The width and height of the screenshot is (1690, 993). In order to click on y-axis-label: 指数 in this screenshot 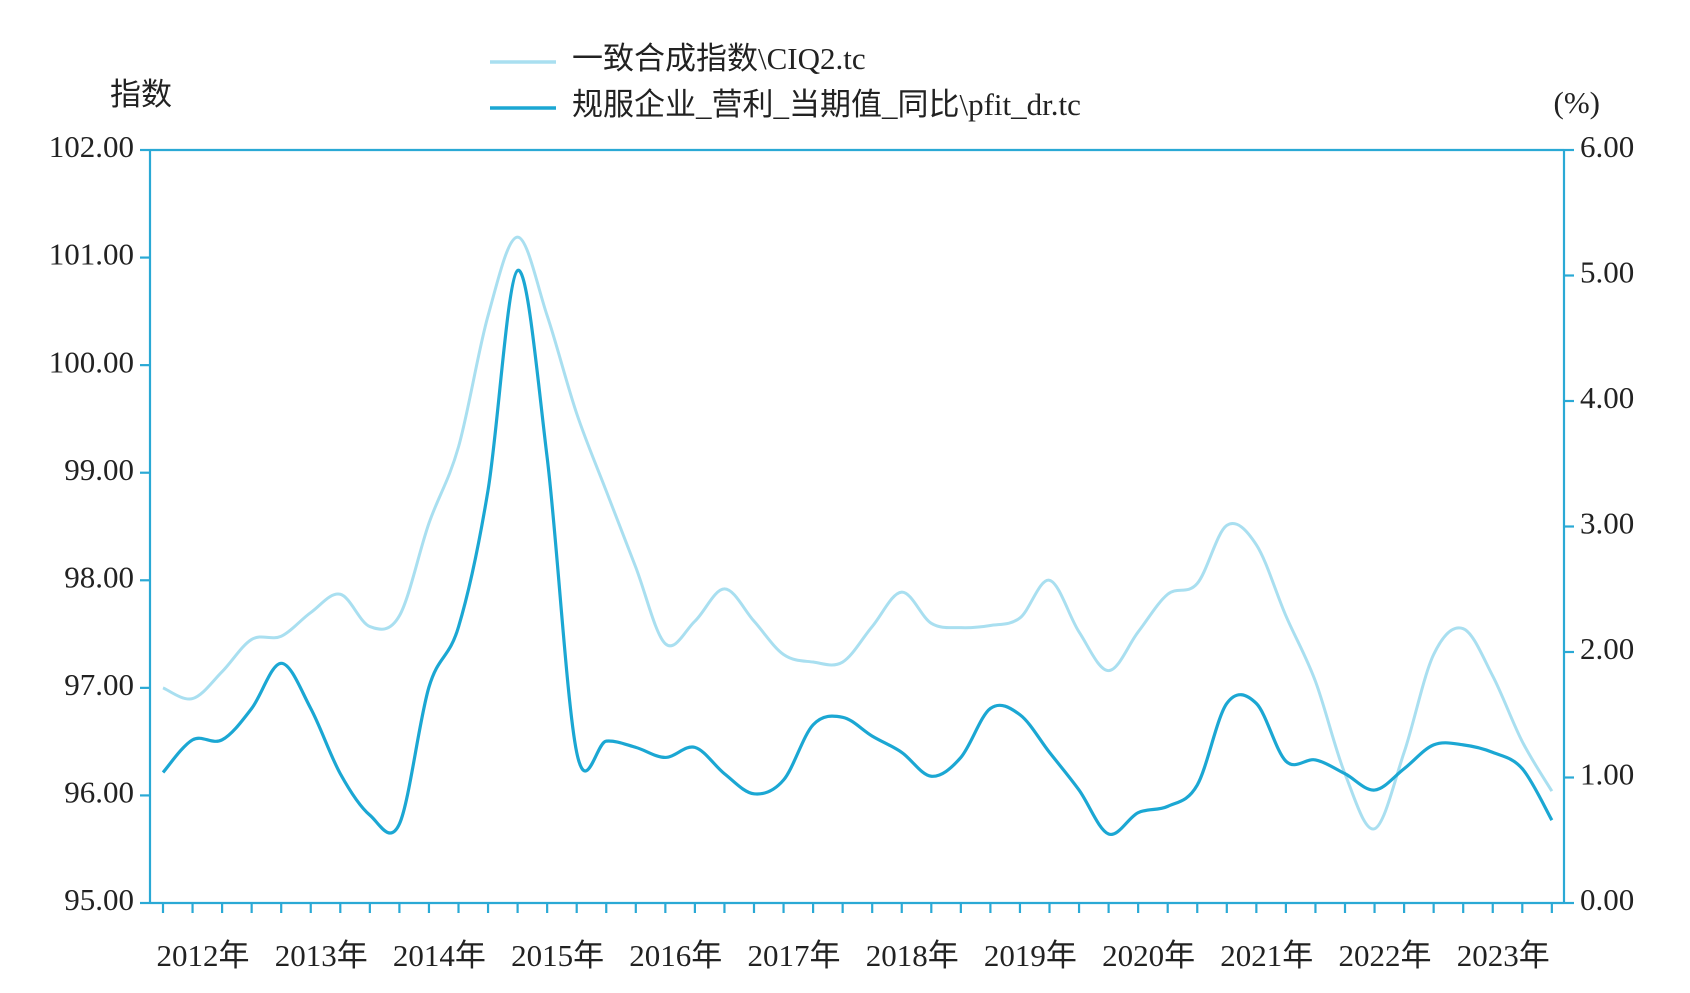, I will do `click(141, 94)`.